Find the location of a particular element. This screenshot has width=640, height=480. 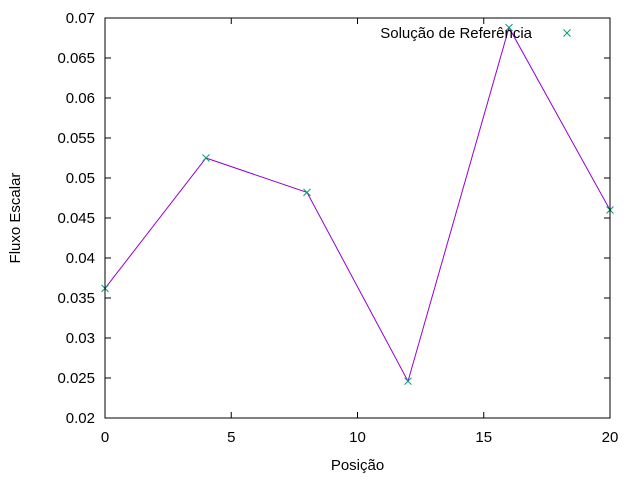

legend-marker-x is located at coordinates (567, 33).